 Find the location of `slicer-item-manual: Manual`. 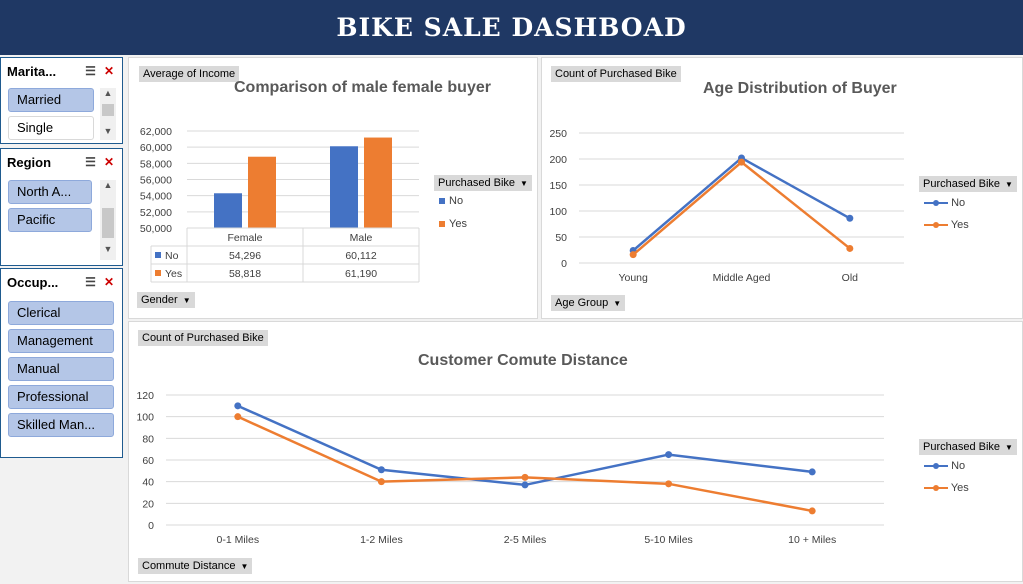

slicer-item-manual: Manual is located at coordinates (61, 369).